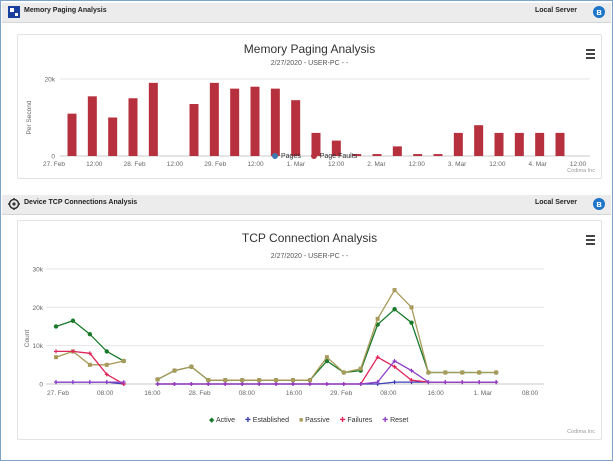  What do you see at coordinates (302, 420) in the screenshot?
I see `legend-marker-icon: ■` at bounding box center [302, 420].